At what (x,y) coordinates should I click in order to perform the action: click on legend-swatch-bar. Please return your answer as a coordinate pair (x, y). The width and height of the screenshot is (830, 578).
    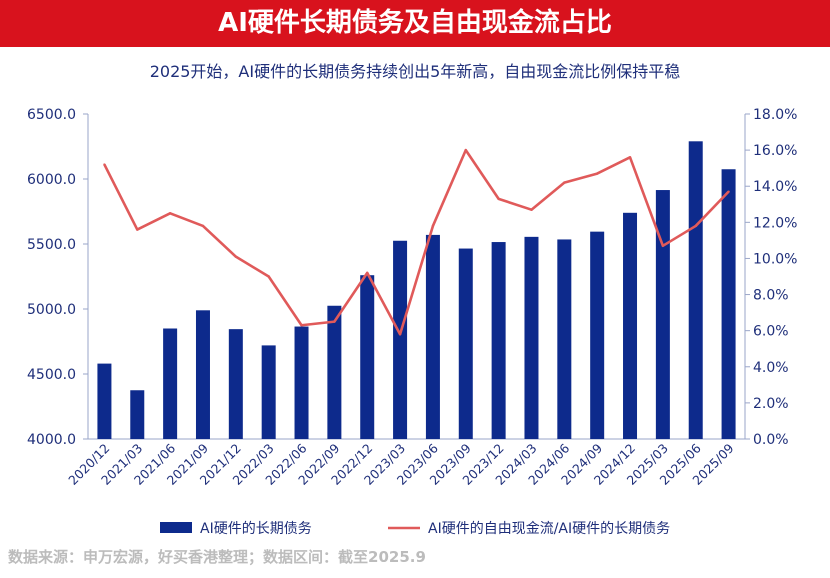
    Looking at the image, I should click on (176, 527).